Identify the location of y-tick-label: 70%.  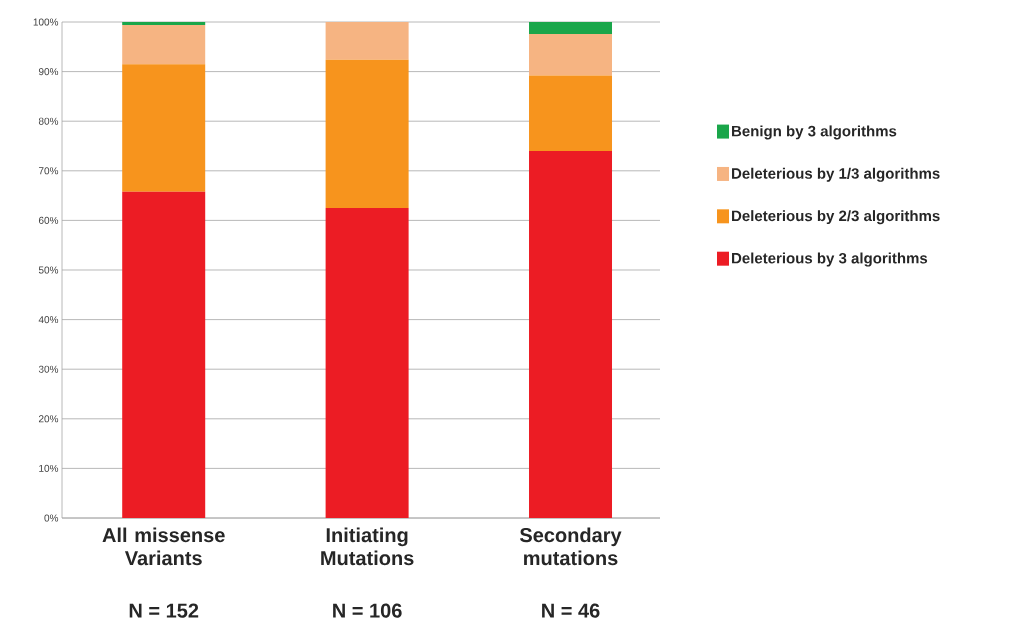
(48, 171).